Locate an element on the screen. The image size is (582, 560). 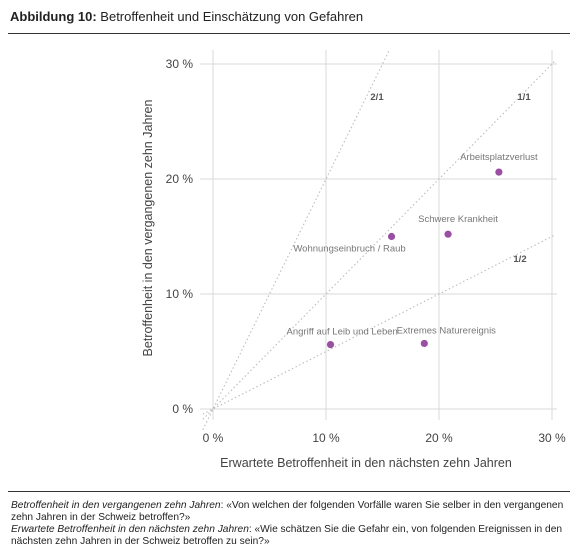
x-tick-label-0: 0 % is located at coordinates (213, 438).